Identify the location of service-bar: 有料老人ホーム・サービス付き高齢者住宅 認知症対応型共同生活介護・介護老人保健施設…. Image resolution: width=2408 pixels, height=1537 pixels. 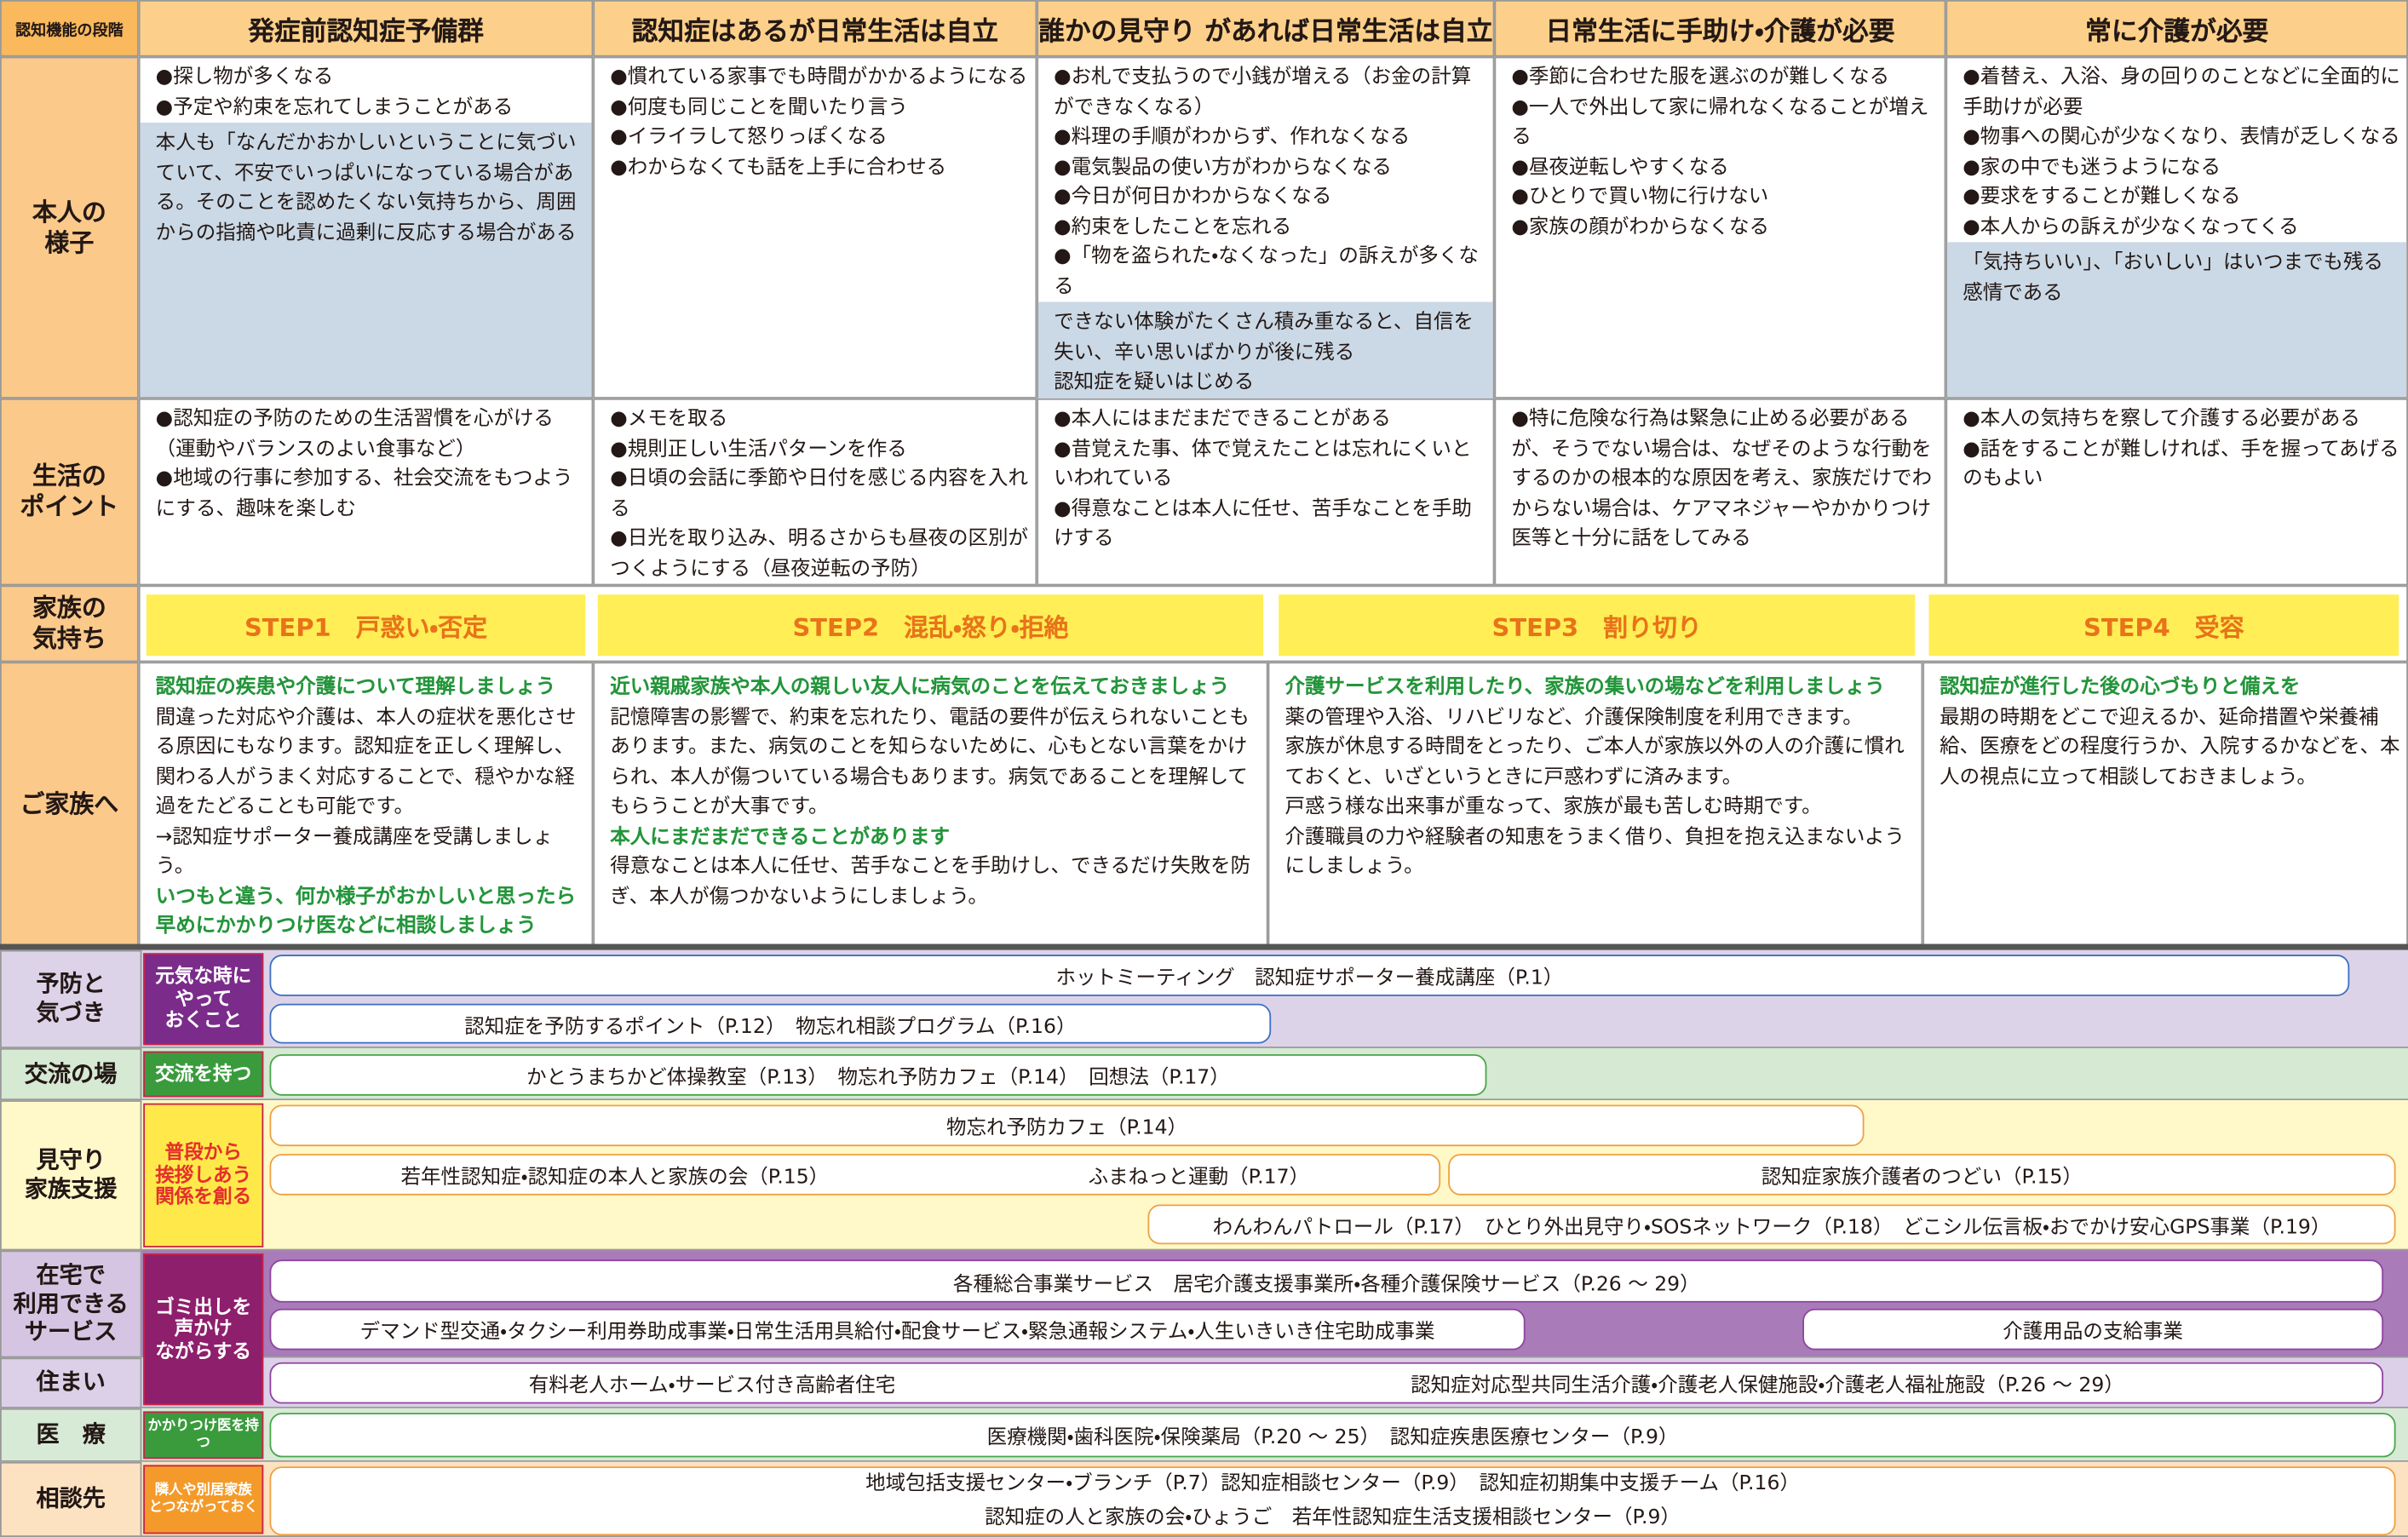
(1326, 1383).